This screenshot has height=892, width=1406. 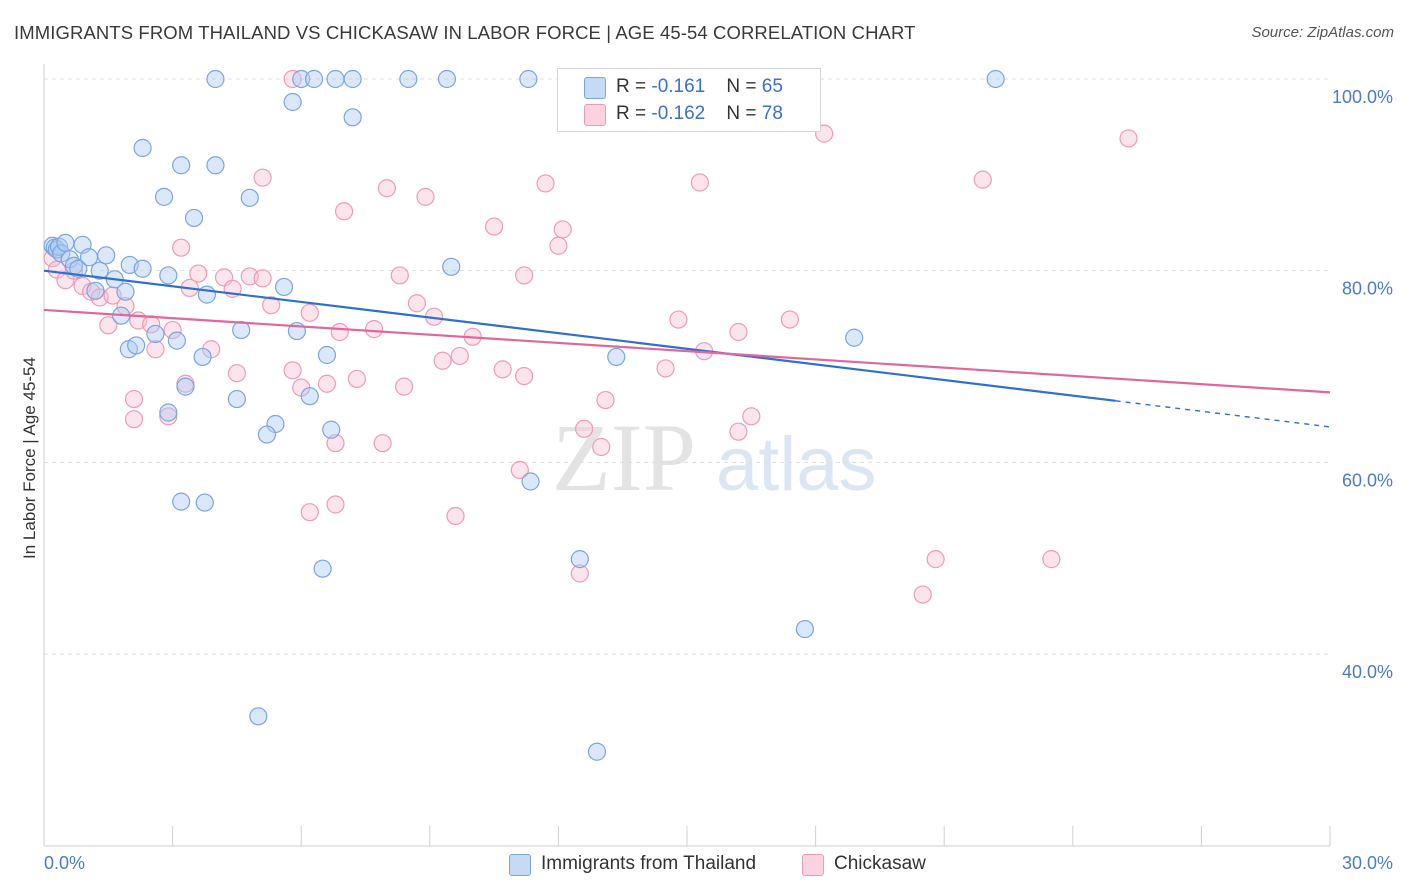 I want to click on watermark-atlas: atlas, so click(x=796, y=464).